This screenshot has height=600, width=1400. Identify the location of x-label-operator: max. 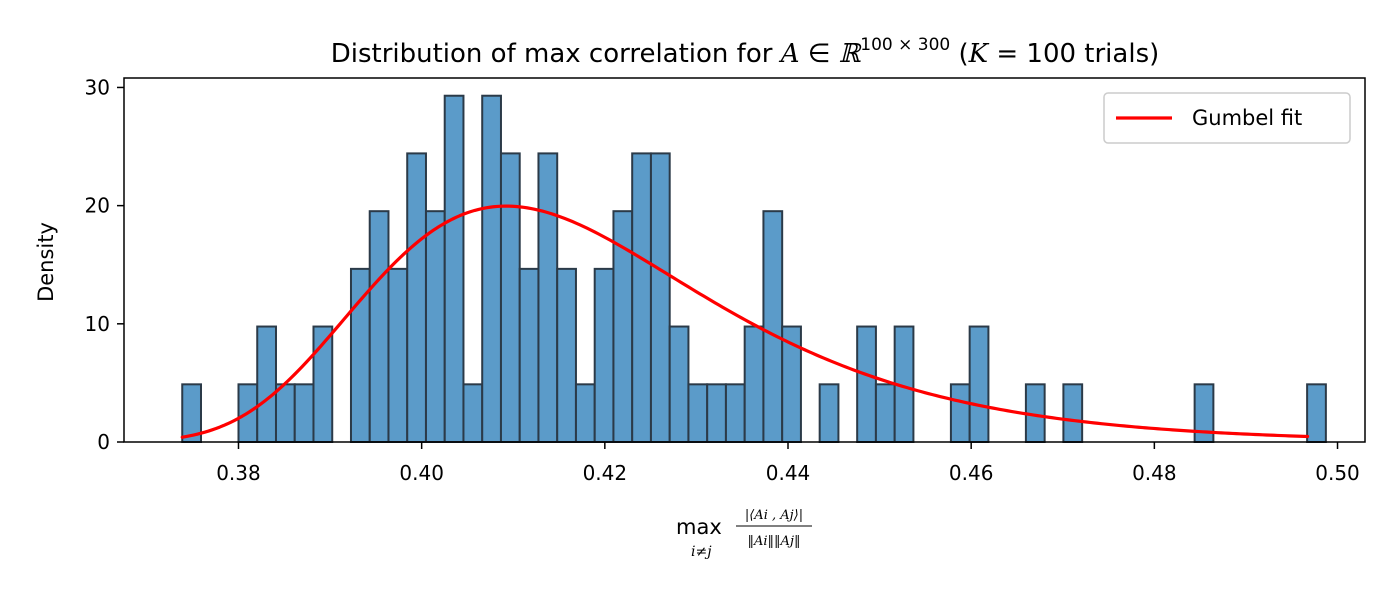
(699, 527).